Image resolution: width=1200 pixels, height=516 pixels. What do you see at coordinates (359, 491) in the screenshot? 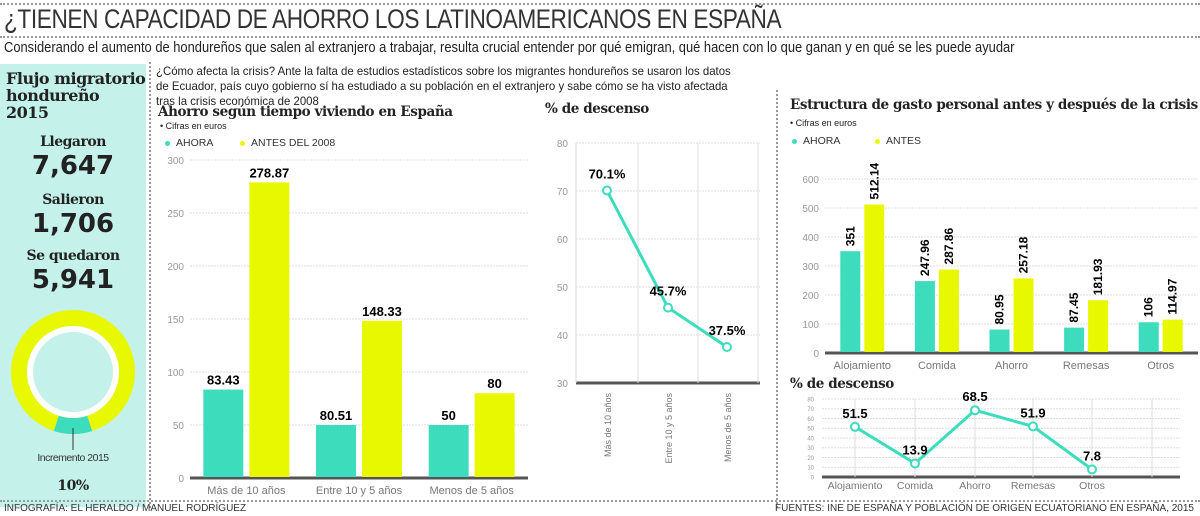
I see `x-tick-label: Entre 10 y 5 años` at bounding box center [359, 491].